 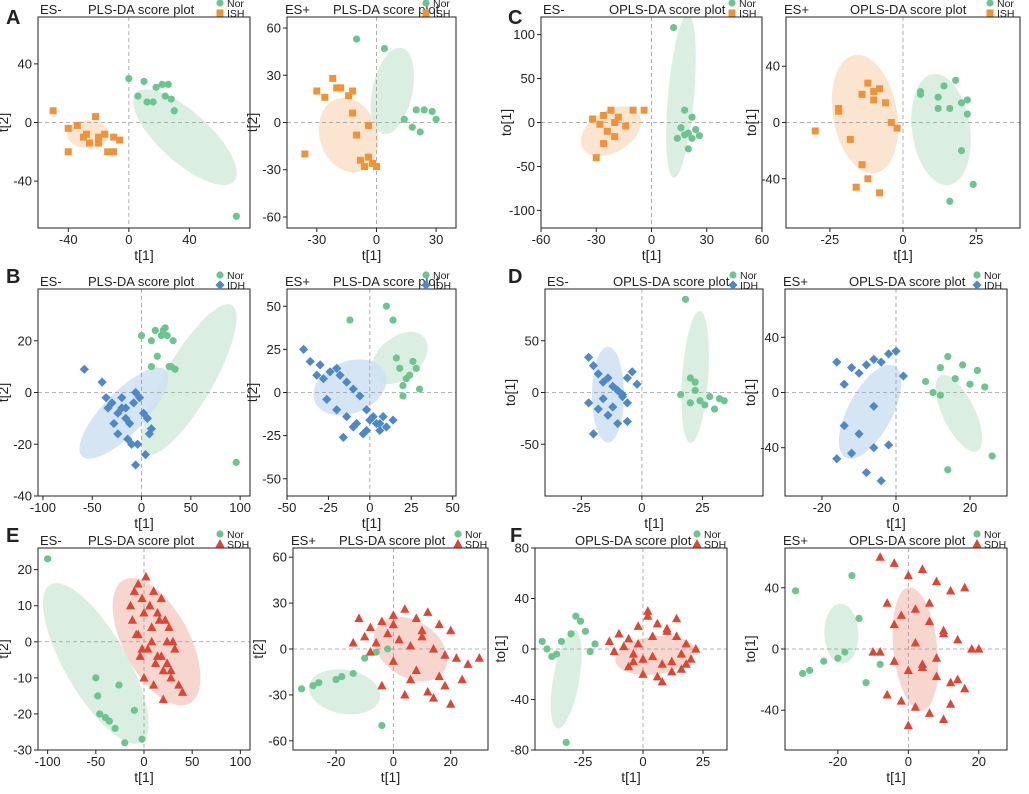 What do you see at coordinates (22, 713) in the screenshot?
I see `y-tick-label: -20` at bounding box center [22, 713].